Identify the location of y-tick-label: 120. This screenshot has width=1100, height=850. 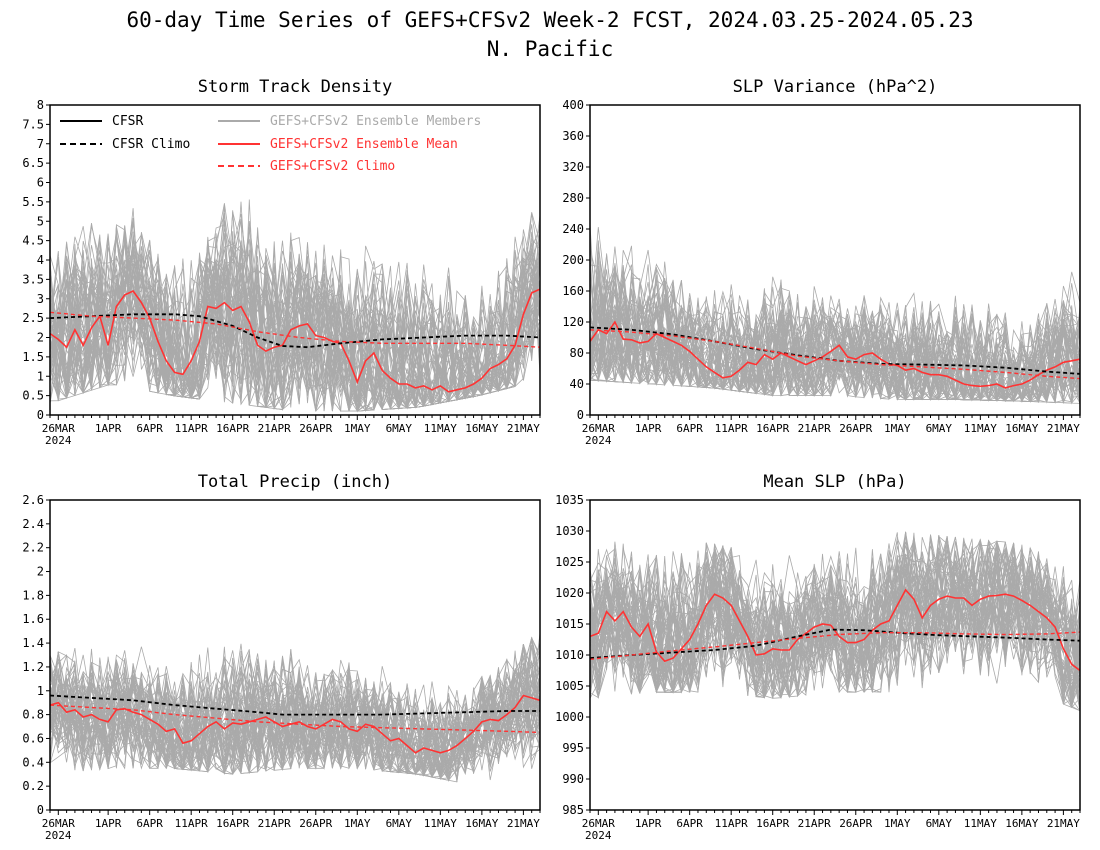
(573, 322).